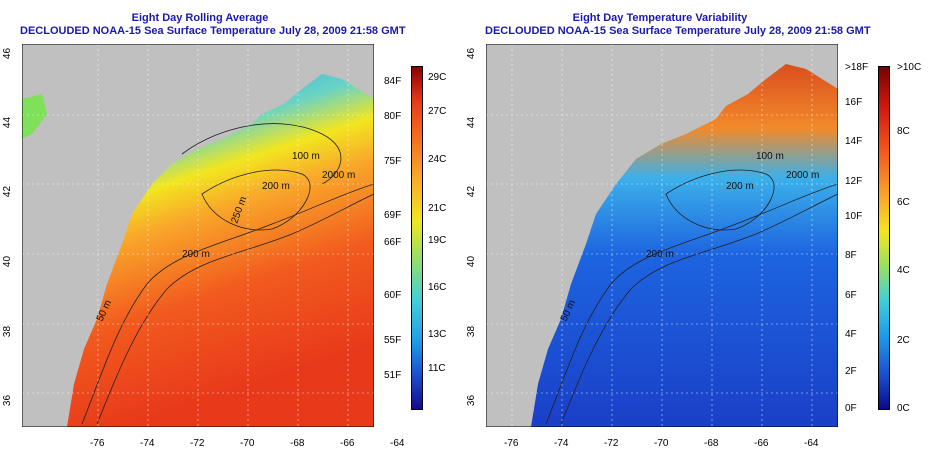 The image size is (950, 475). Describe the element at coordinates (903, 340) in the screenshot. I see `colorbar-c-label: 2C` at that location.